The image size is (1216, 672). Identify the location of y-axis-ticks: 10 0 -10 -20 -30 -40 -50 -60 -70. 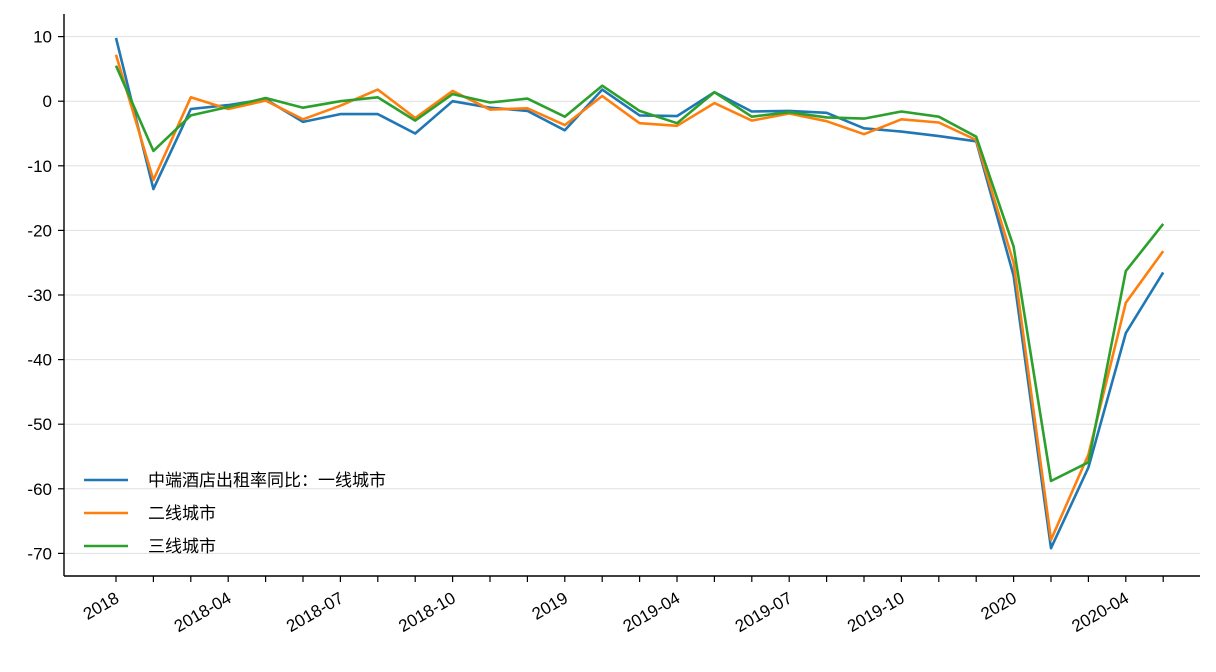
(45, 295).